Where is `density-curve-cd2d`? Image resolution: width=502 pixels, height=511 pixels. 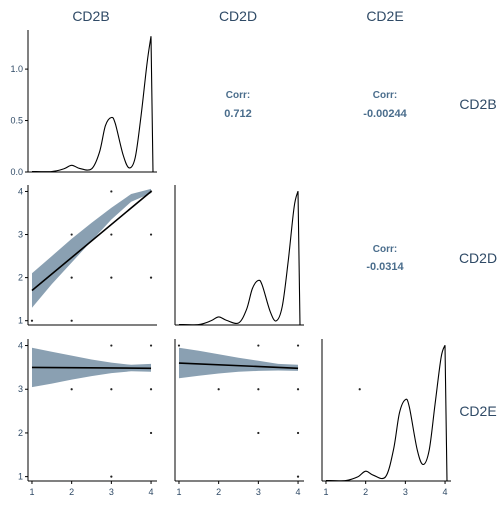 density-curve-cd2d is located at coordinates (239, 258).